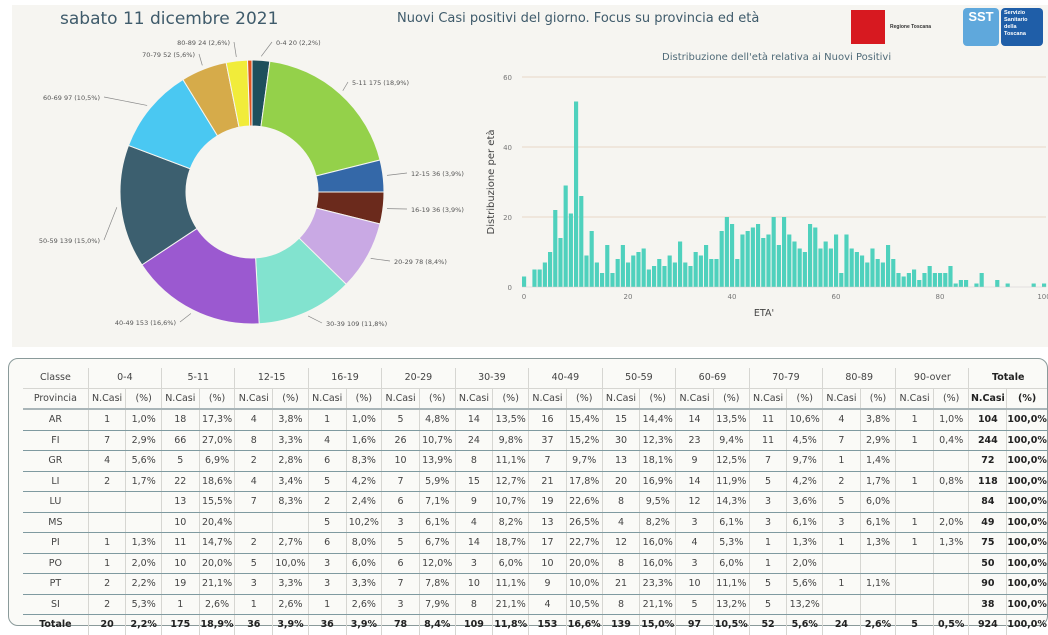 The image size is (1048, 635). Describe the element at coordinates (658, 502) in the screenshot. I see `cell-pct: 9,5%` at that location.